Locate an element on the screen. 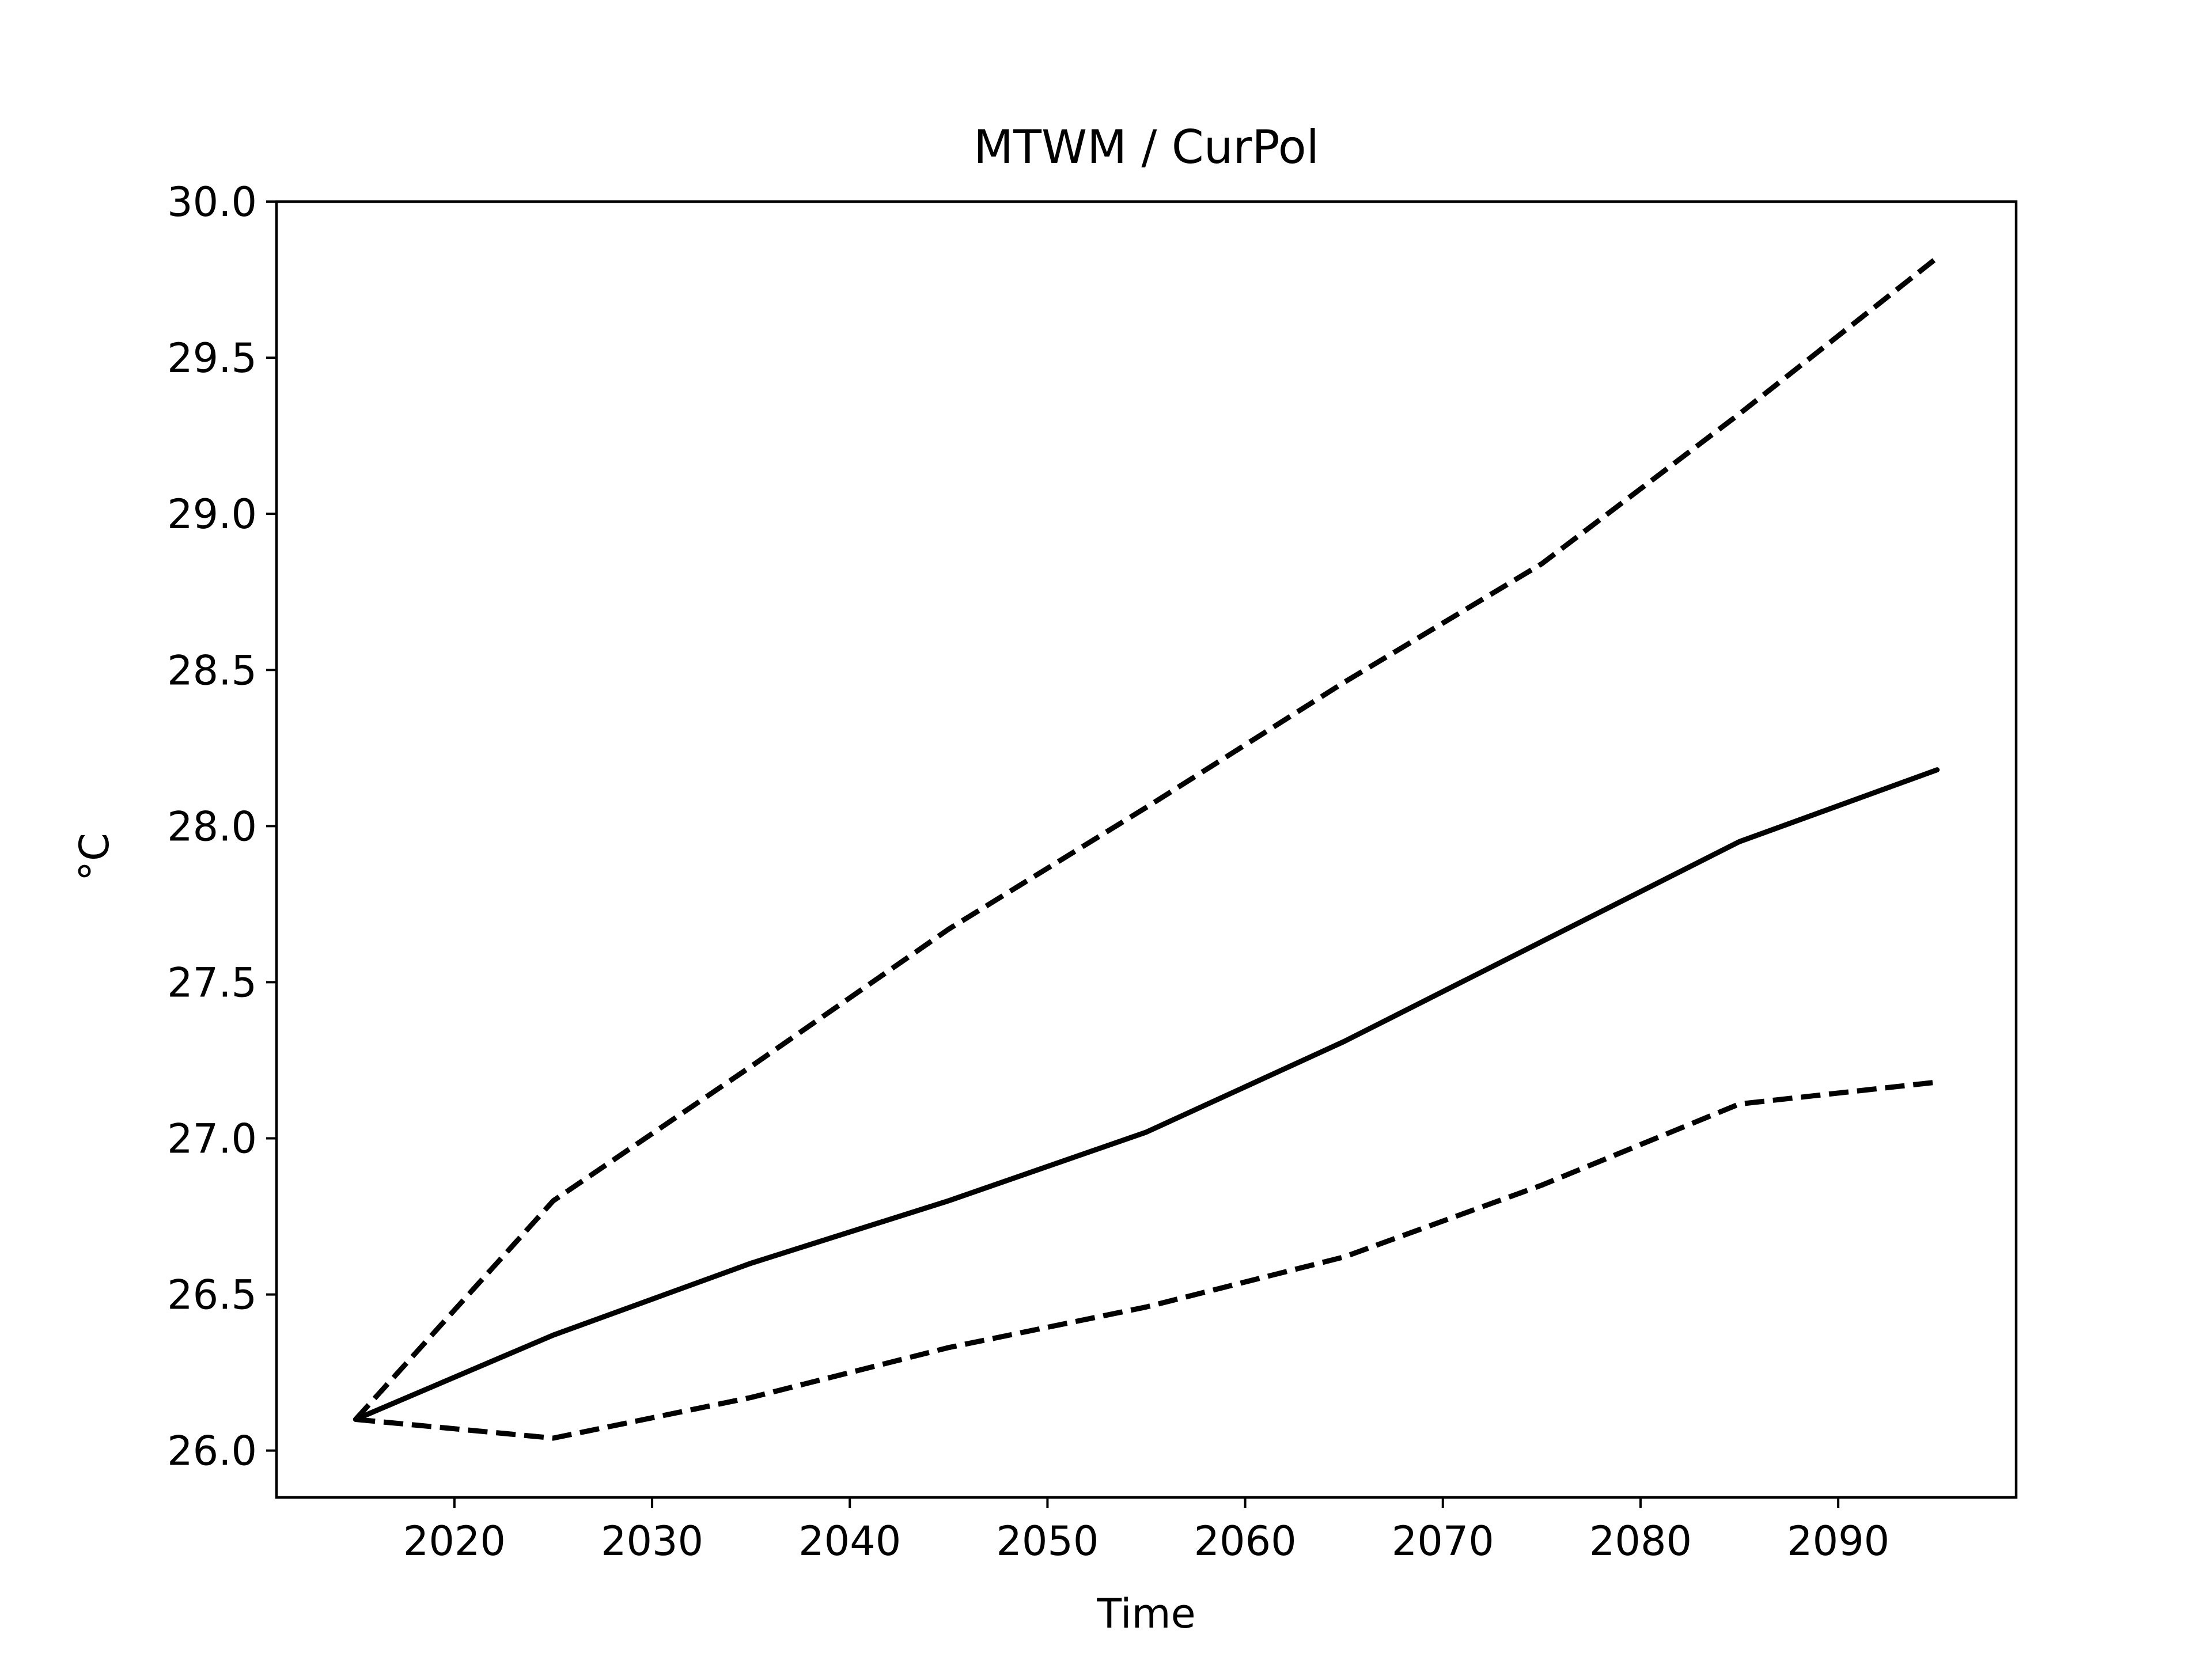  y-tick-label: 28.5 is located at coordinates (212, 670).